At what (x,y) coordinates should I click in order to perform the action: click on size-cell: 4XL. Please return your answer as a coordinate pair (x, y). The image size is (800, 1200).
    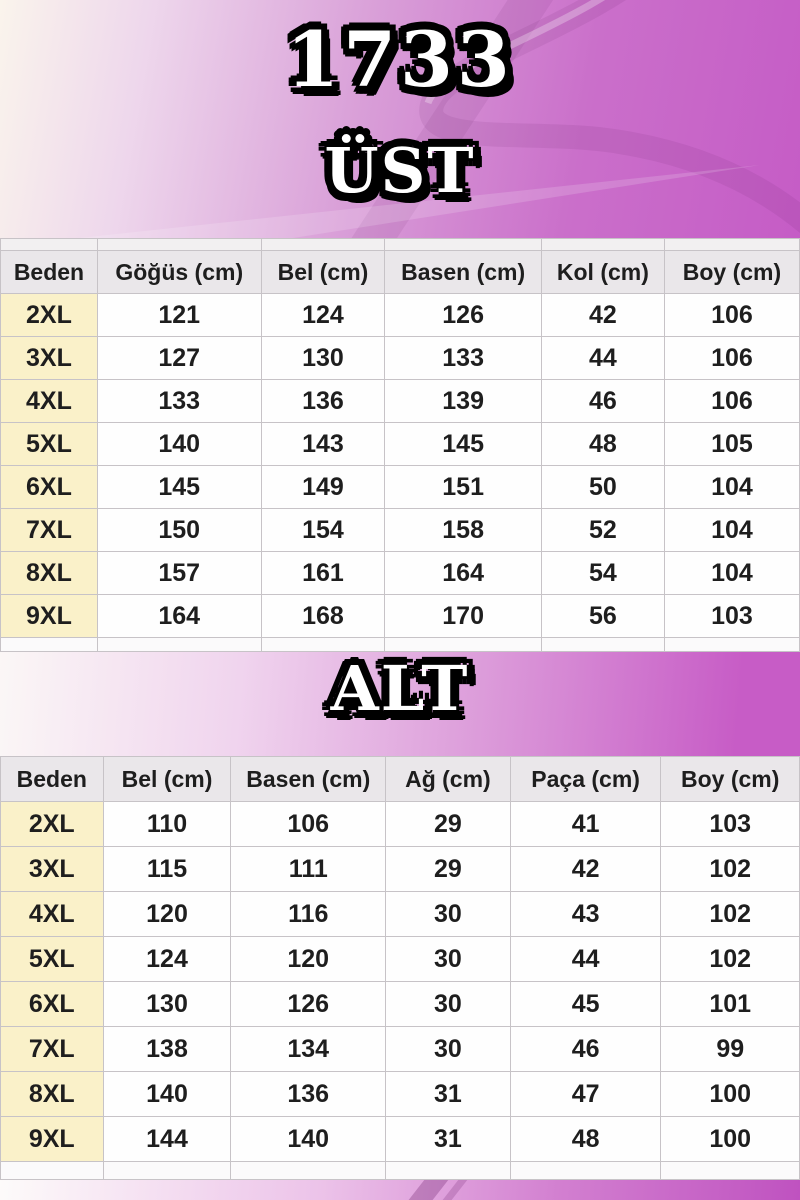
    Looking at the image, I should click on (49, 401).